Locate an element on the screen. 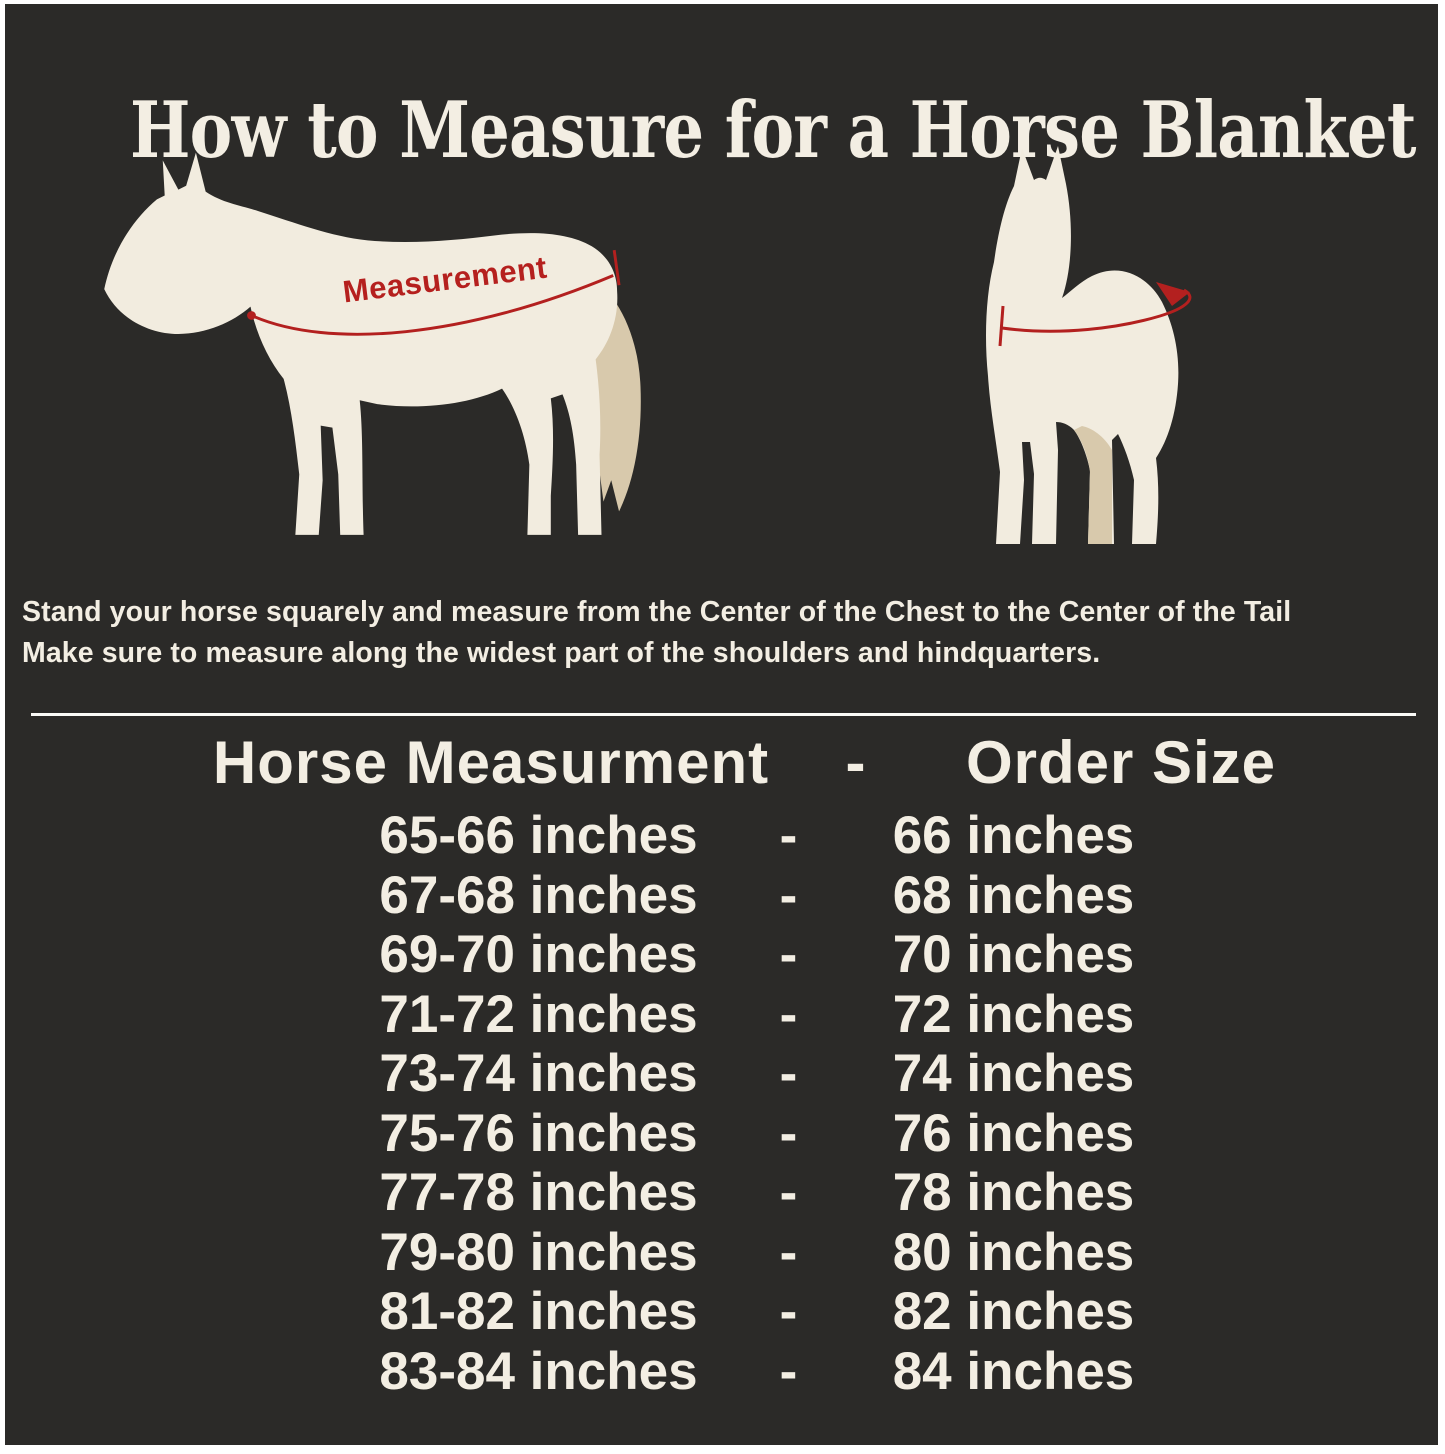 The width and height of the screenshot is (1445, 1454). table-row: 67-68 inches - 68 inches is located at coordinates (763, 896).